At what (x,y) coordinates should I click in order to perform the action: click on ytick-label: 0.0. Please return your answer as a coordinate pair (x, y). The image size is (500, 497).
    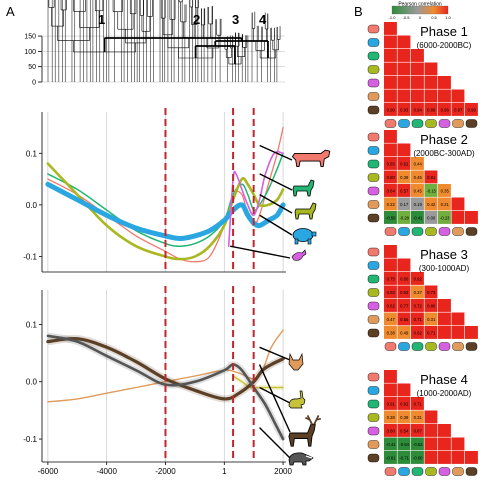
    Looking at the image, I should click on (32, 205).